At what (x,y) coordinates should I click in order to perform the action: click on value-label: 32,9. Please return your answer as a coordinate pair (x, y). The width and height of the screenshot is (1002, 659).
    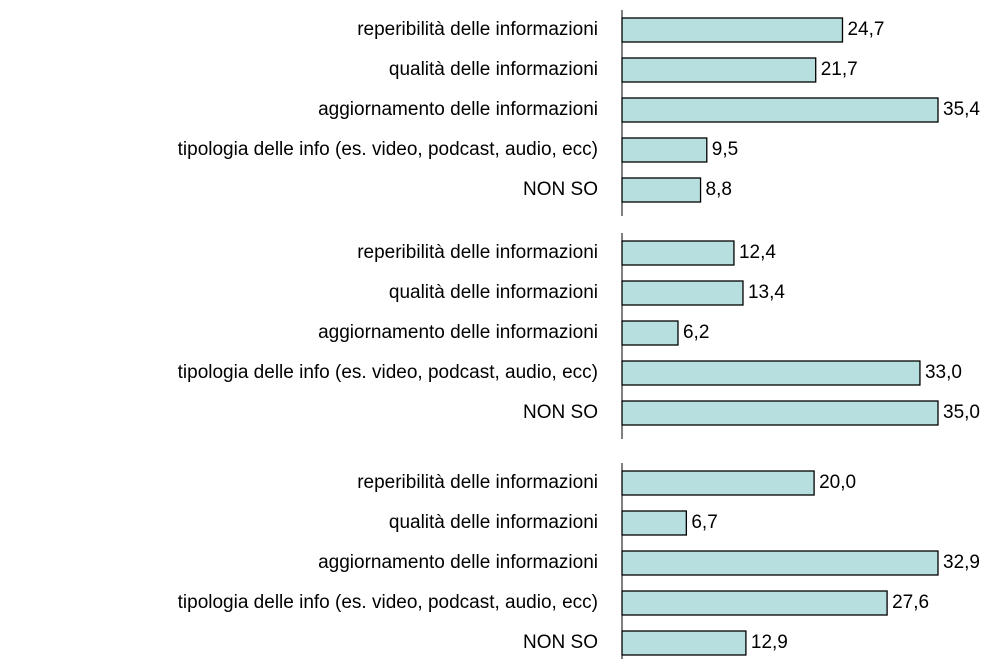
    Looking at the image, I should click on (961, 562).